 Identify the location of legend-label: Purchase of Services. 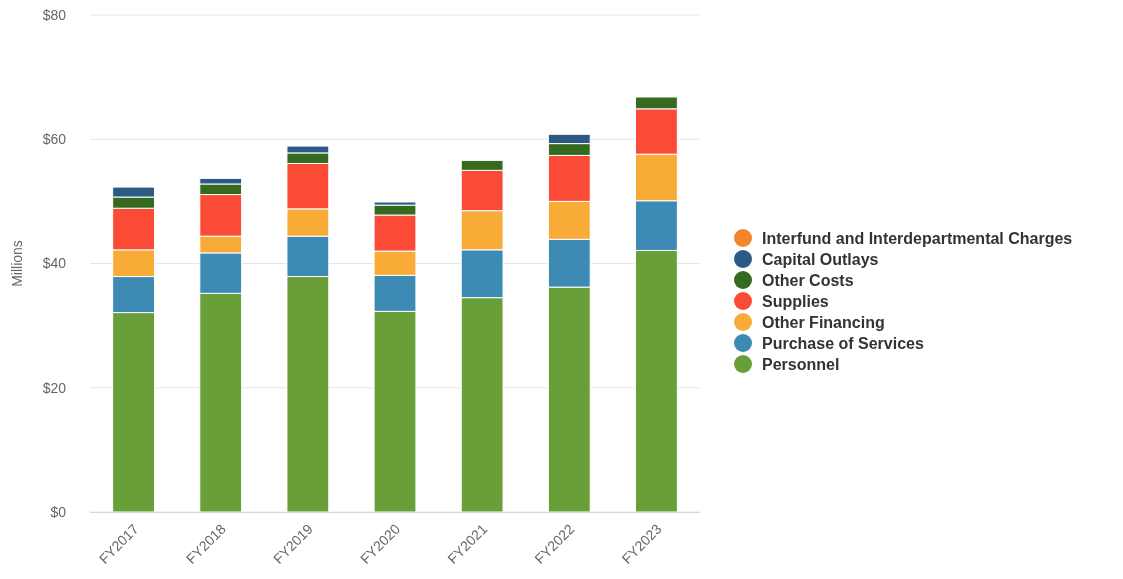
(843, 343).